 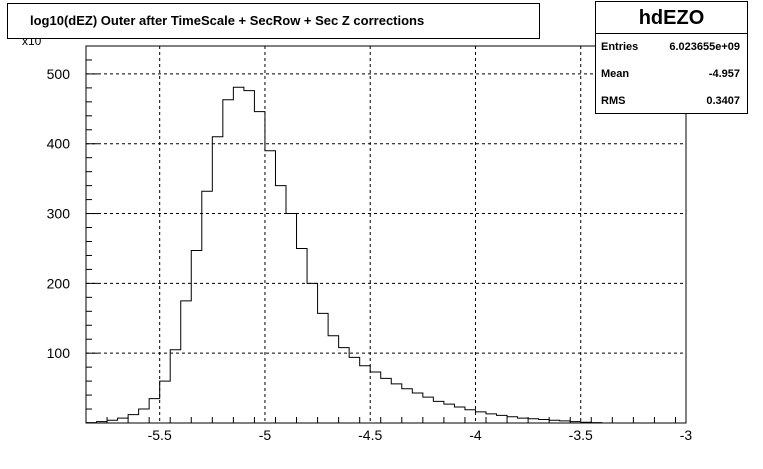 What do you see at coordinates (265, 435) in the screenshot?
I see `x-tick-label: -5` at bounding box center [265, 435].